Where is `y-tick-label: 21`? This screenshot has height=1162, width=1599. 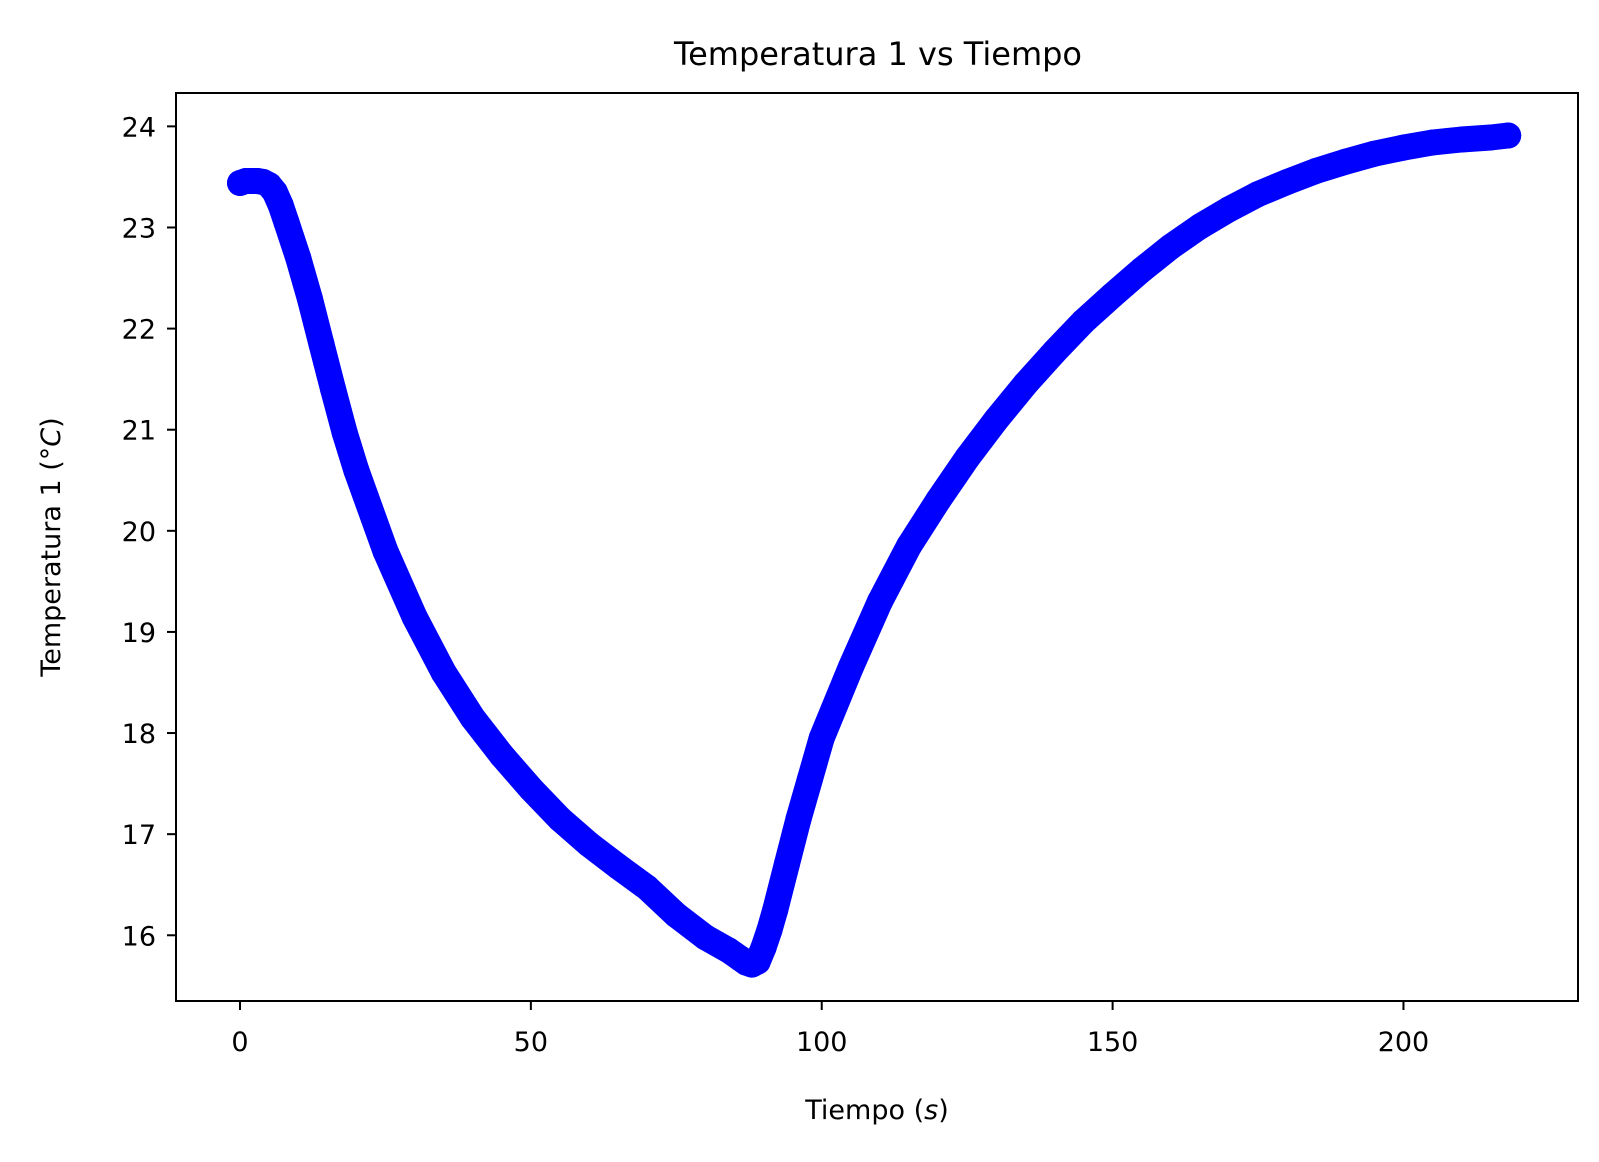
y-tick-label: 21 is located at coordinates (139, 431).